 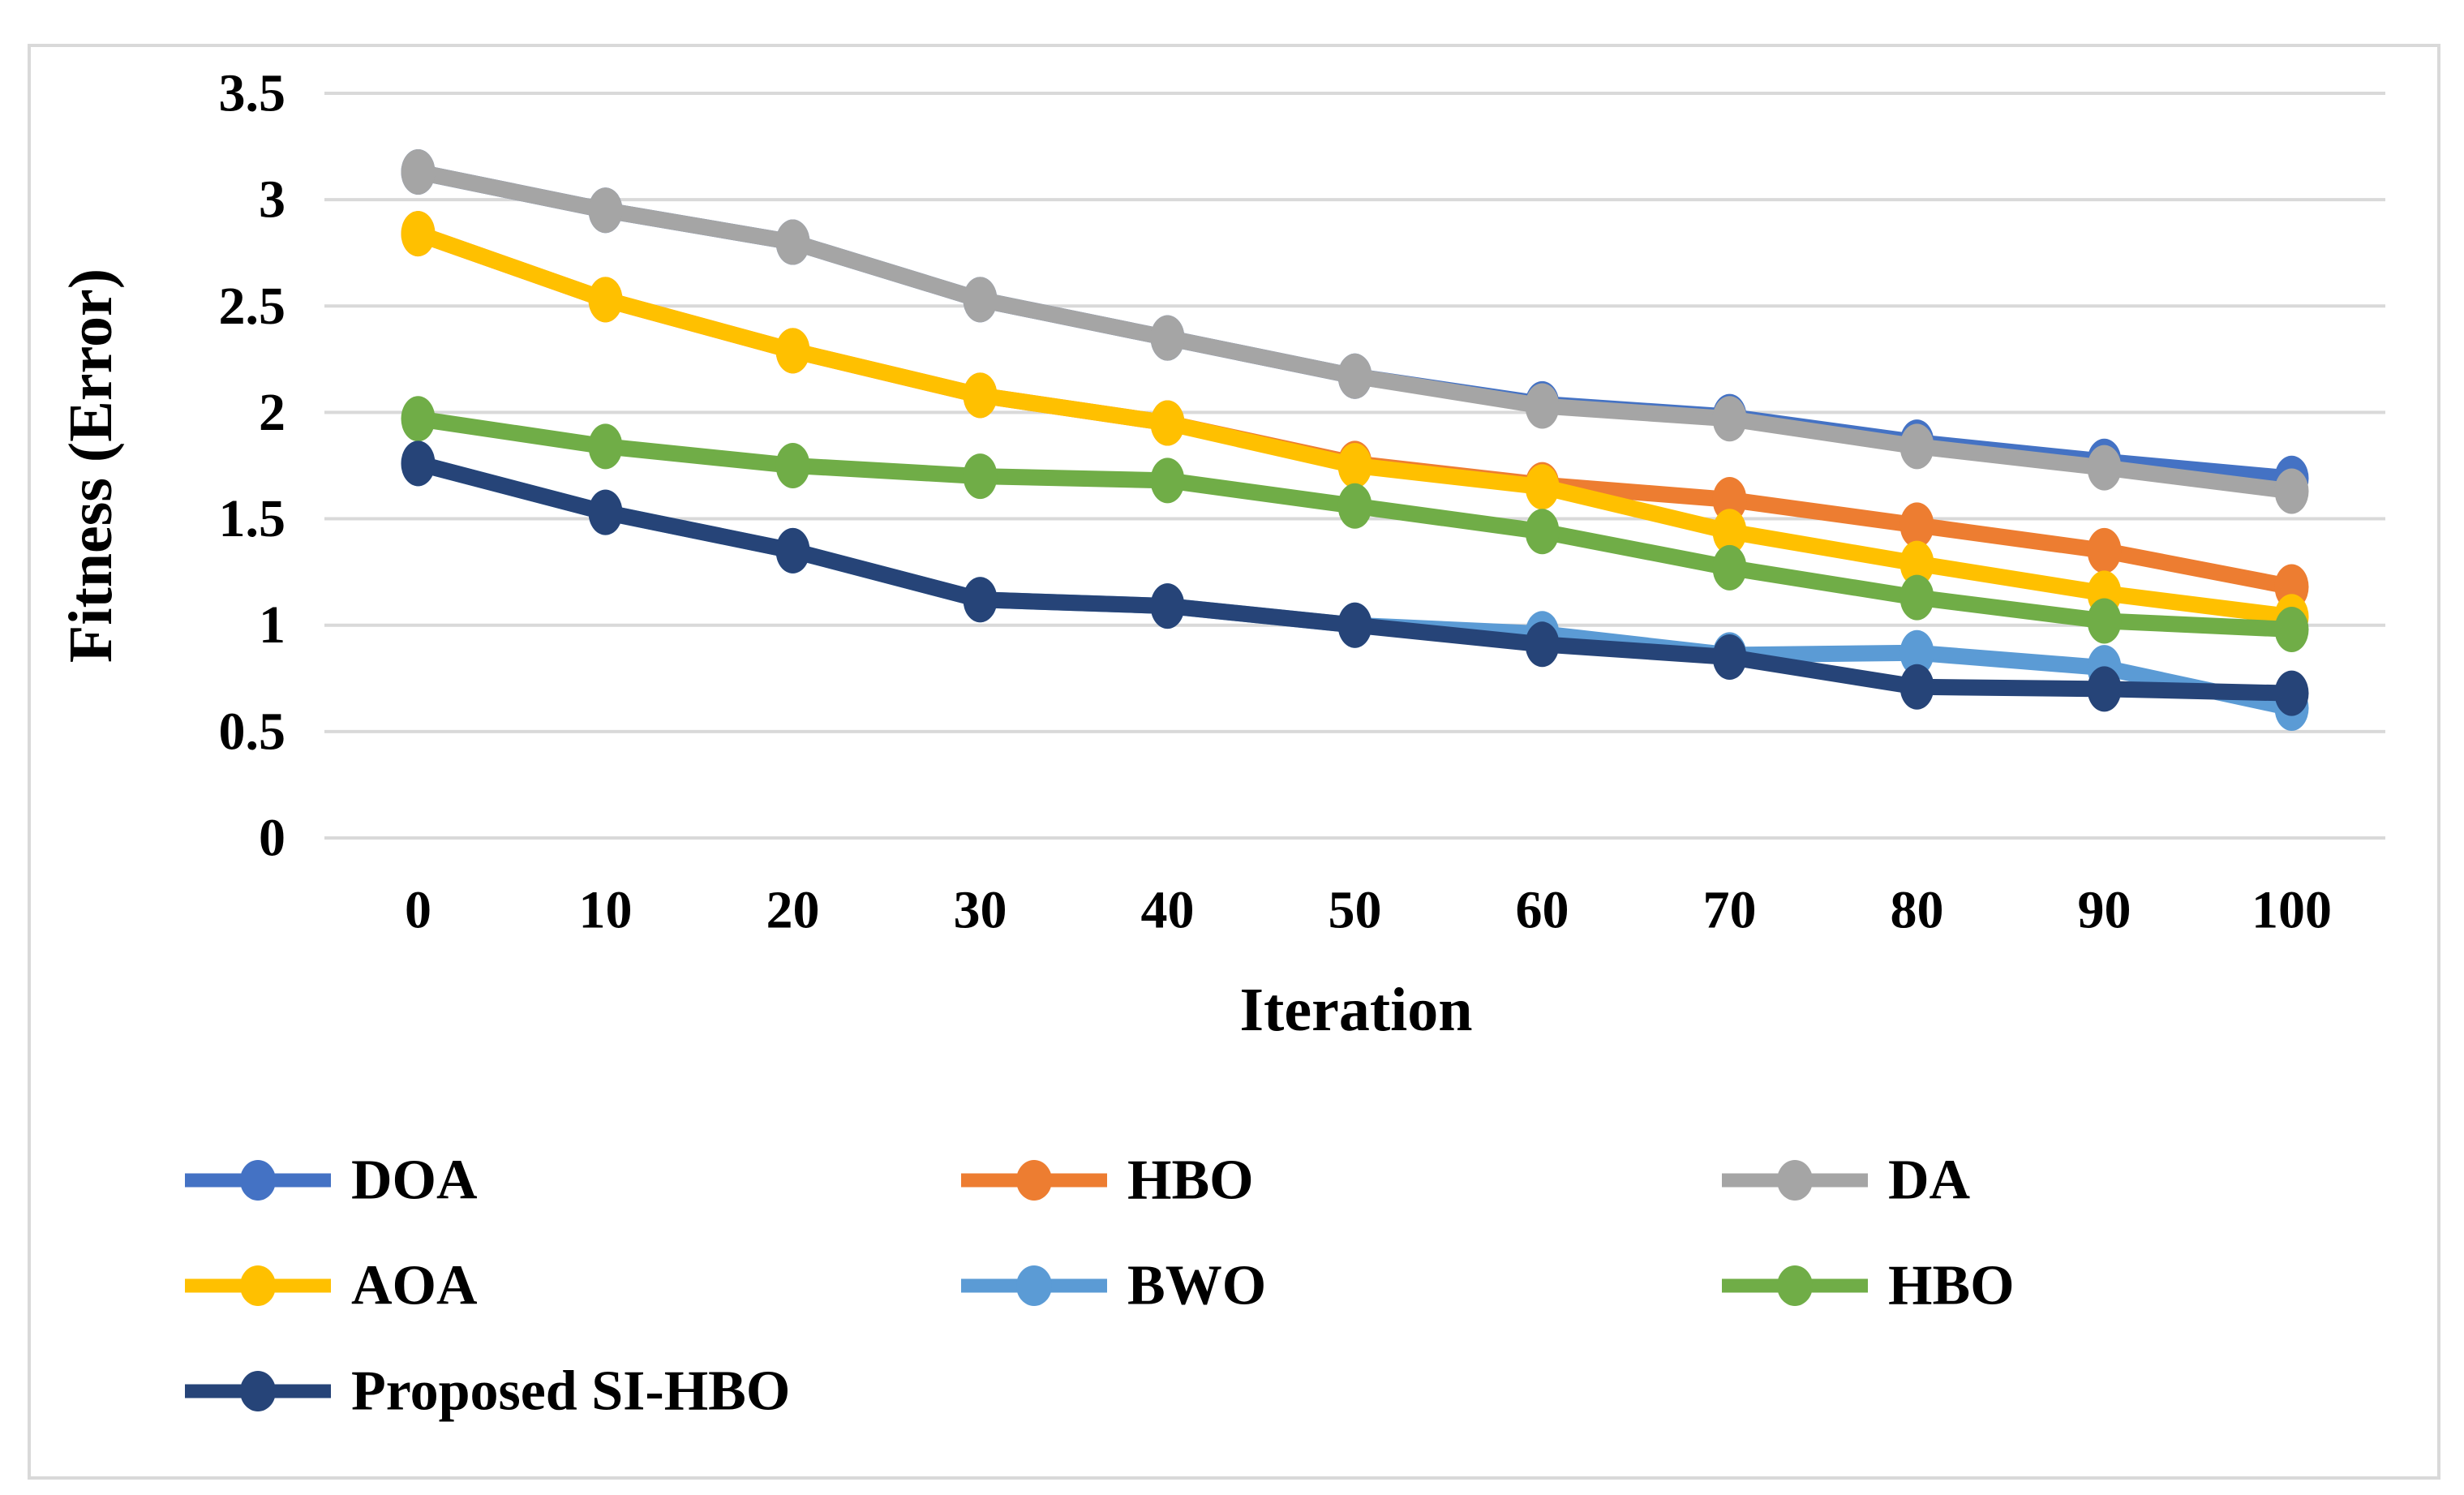 What do you see at coordinates (2291, 629) in the screenshot?
I see `marker-HBO-x100` at bounding box center [2291, 629].